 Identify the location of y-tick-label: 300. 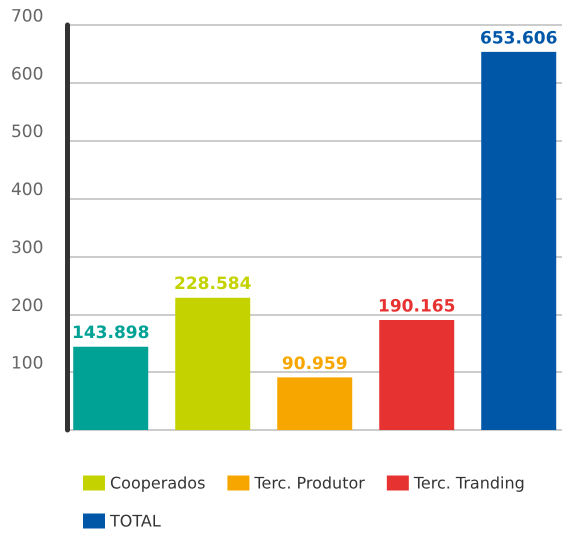
(27, 248).